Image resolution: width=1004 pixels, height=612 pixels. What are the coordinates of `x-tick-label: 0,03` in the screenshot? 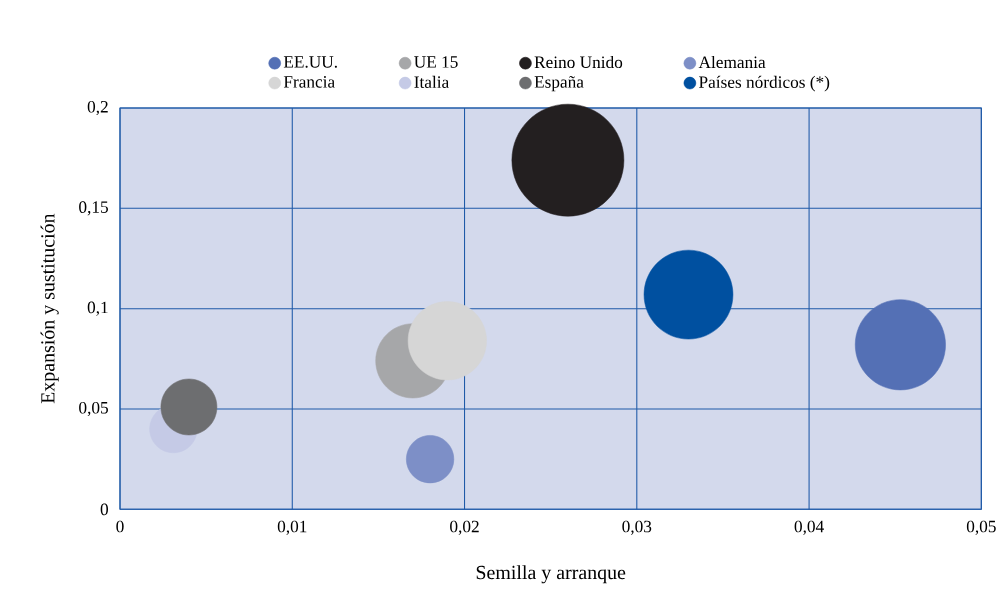 It's located at (637, 527).